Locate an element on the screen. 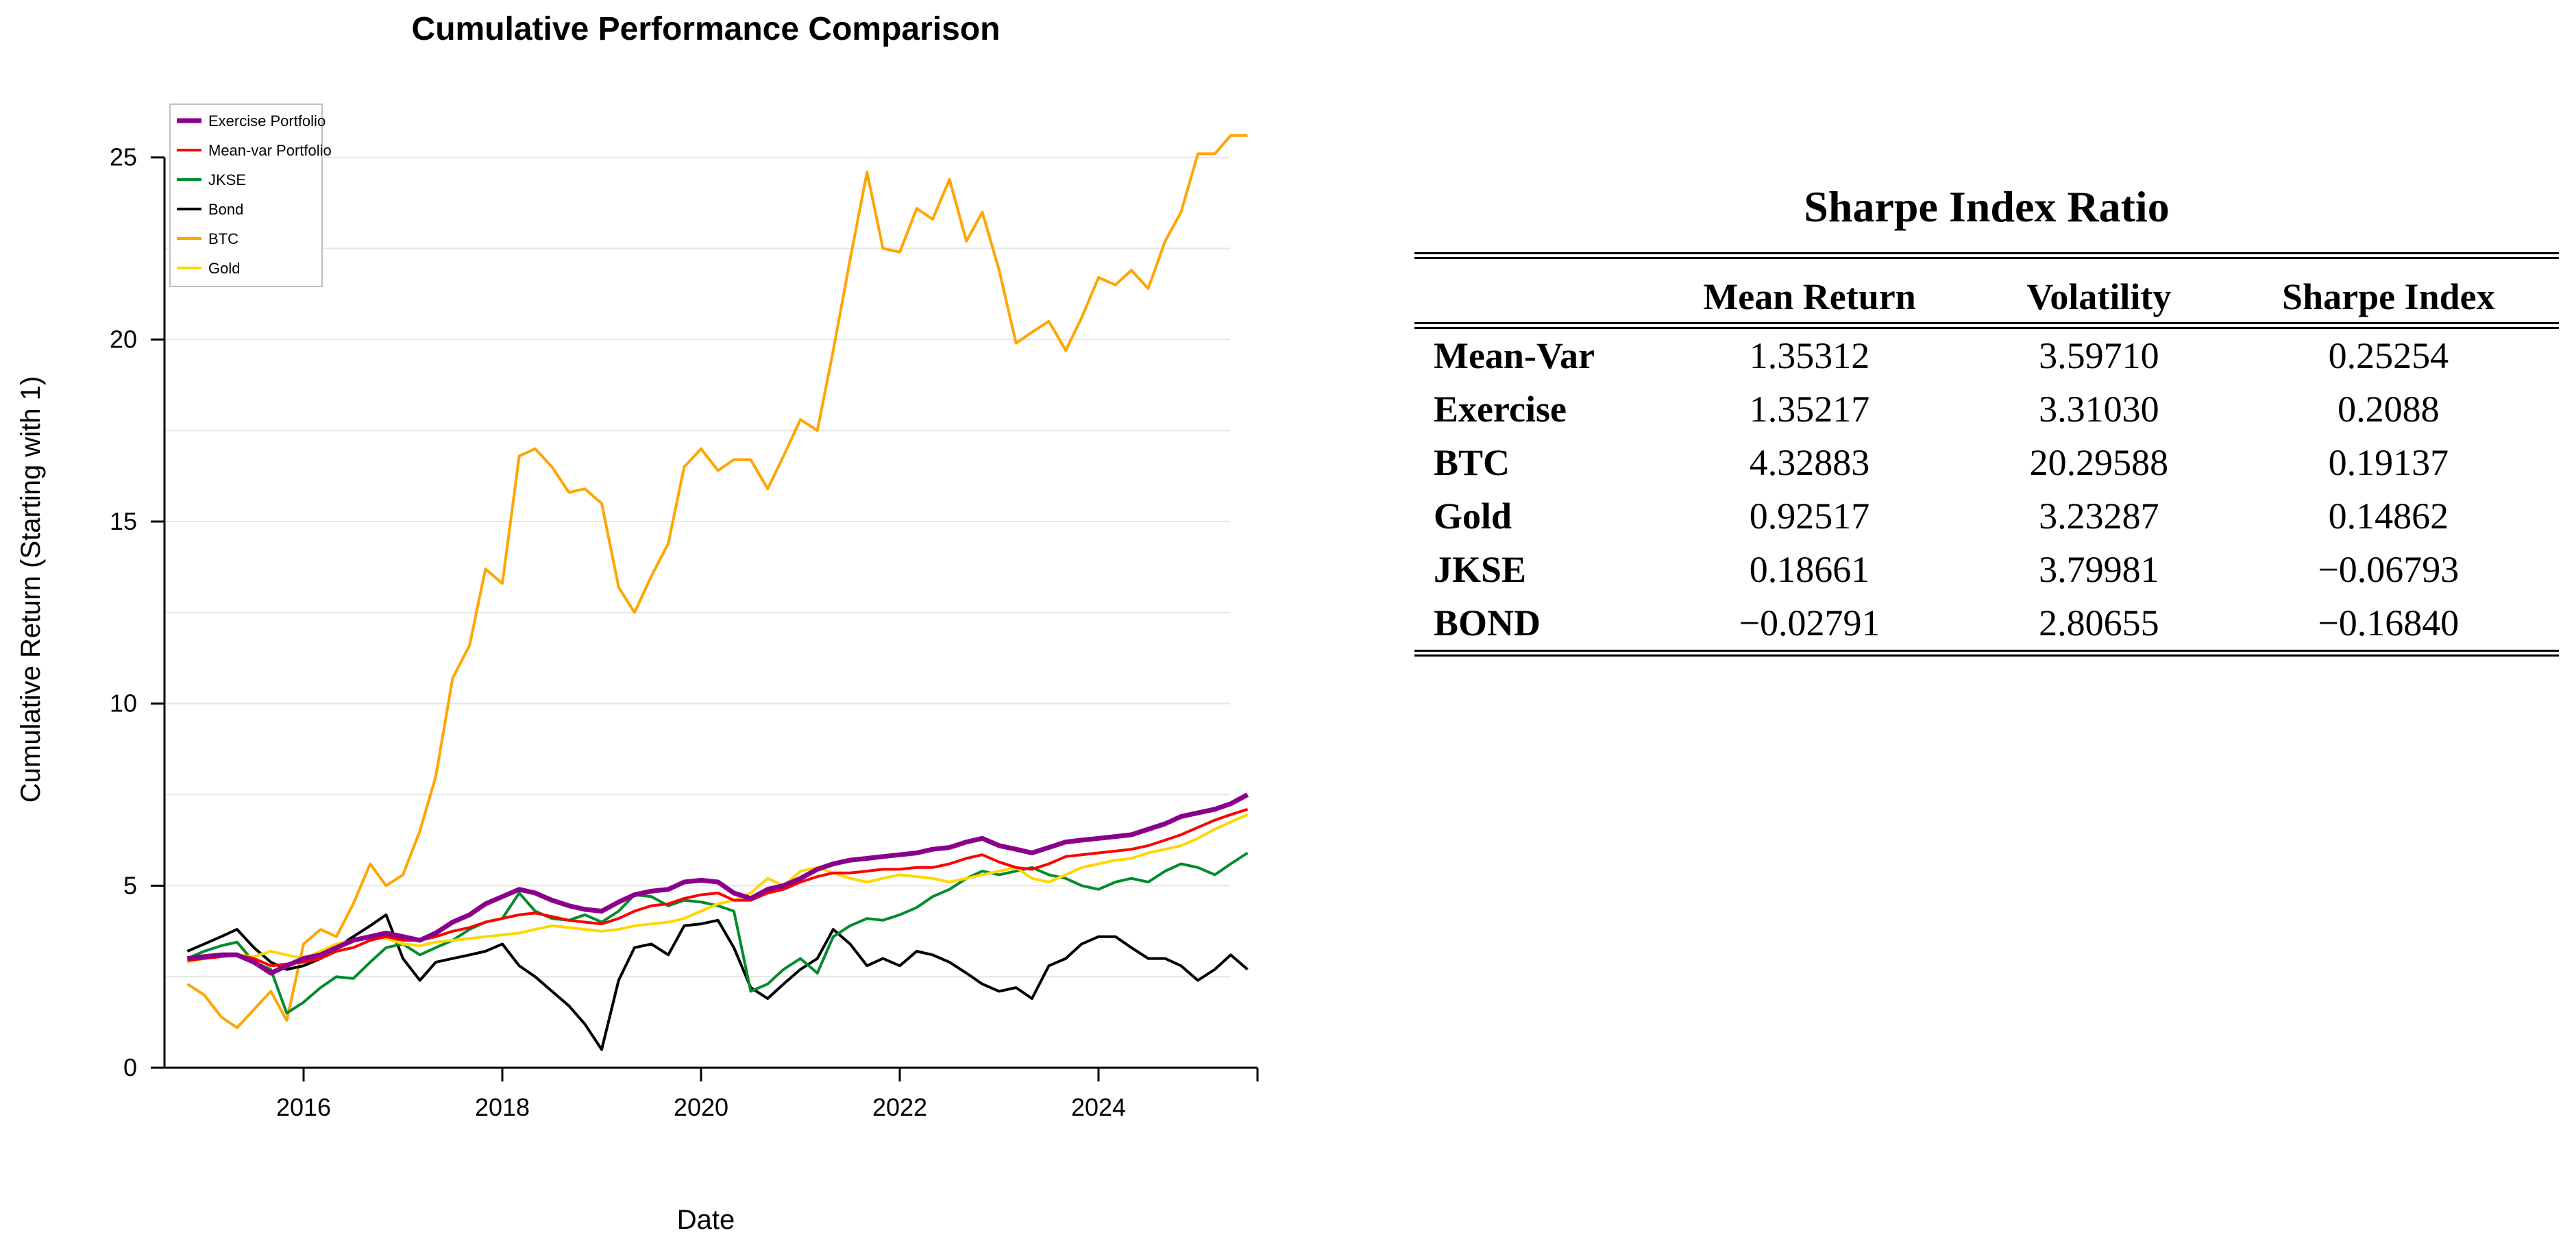 The width and height of the screenshot is (2576, 1248). x-tick-label: 2016 is located at coordinates (304, 1107).